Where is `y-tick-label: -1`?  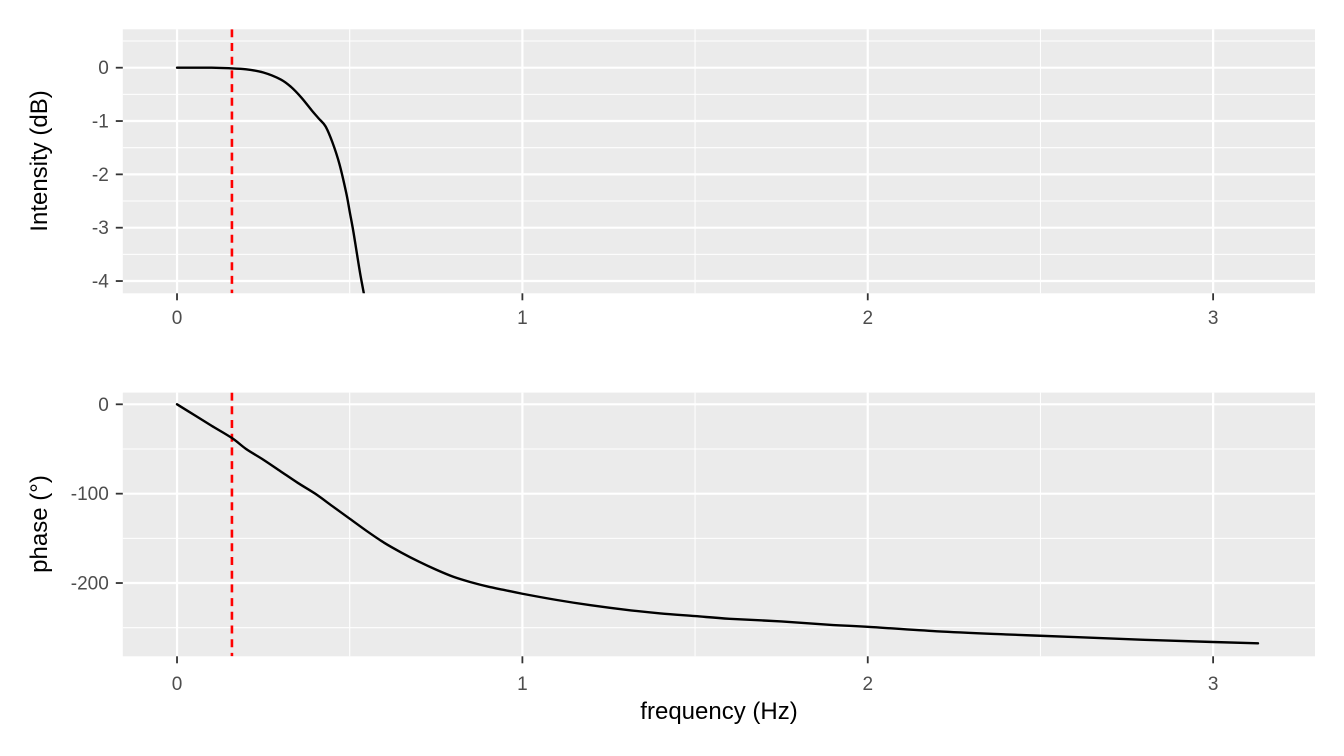
y-tick-label: -1 is located at coordinates (100, 122).